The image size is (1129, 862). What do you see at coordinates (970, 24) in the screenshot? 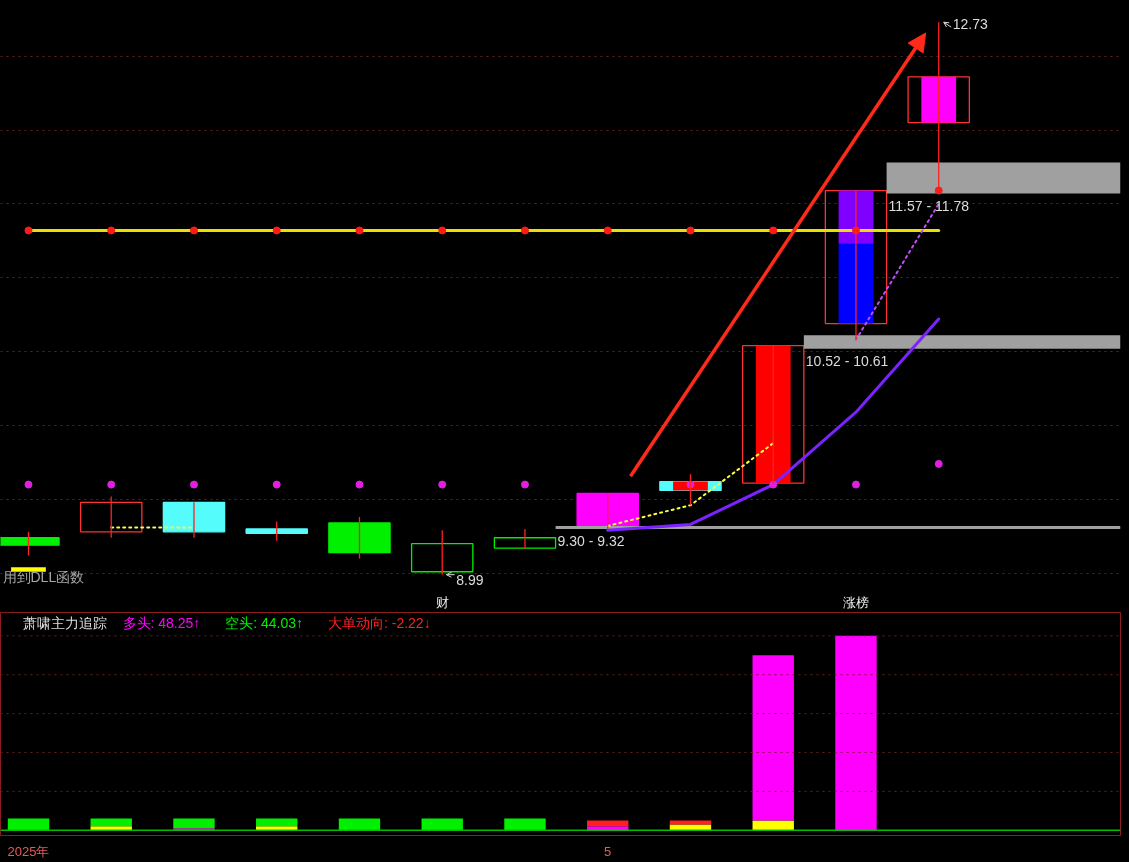
I see `annotation: 12.73` at bounding box center [970, 24].